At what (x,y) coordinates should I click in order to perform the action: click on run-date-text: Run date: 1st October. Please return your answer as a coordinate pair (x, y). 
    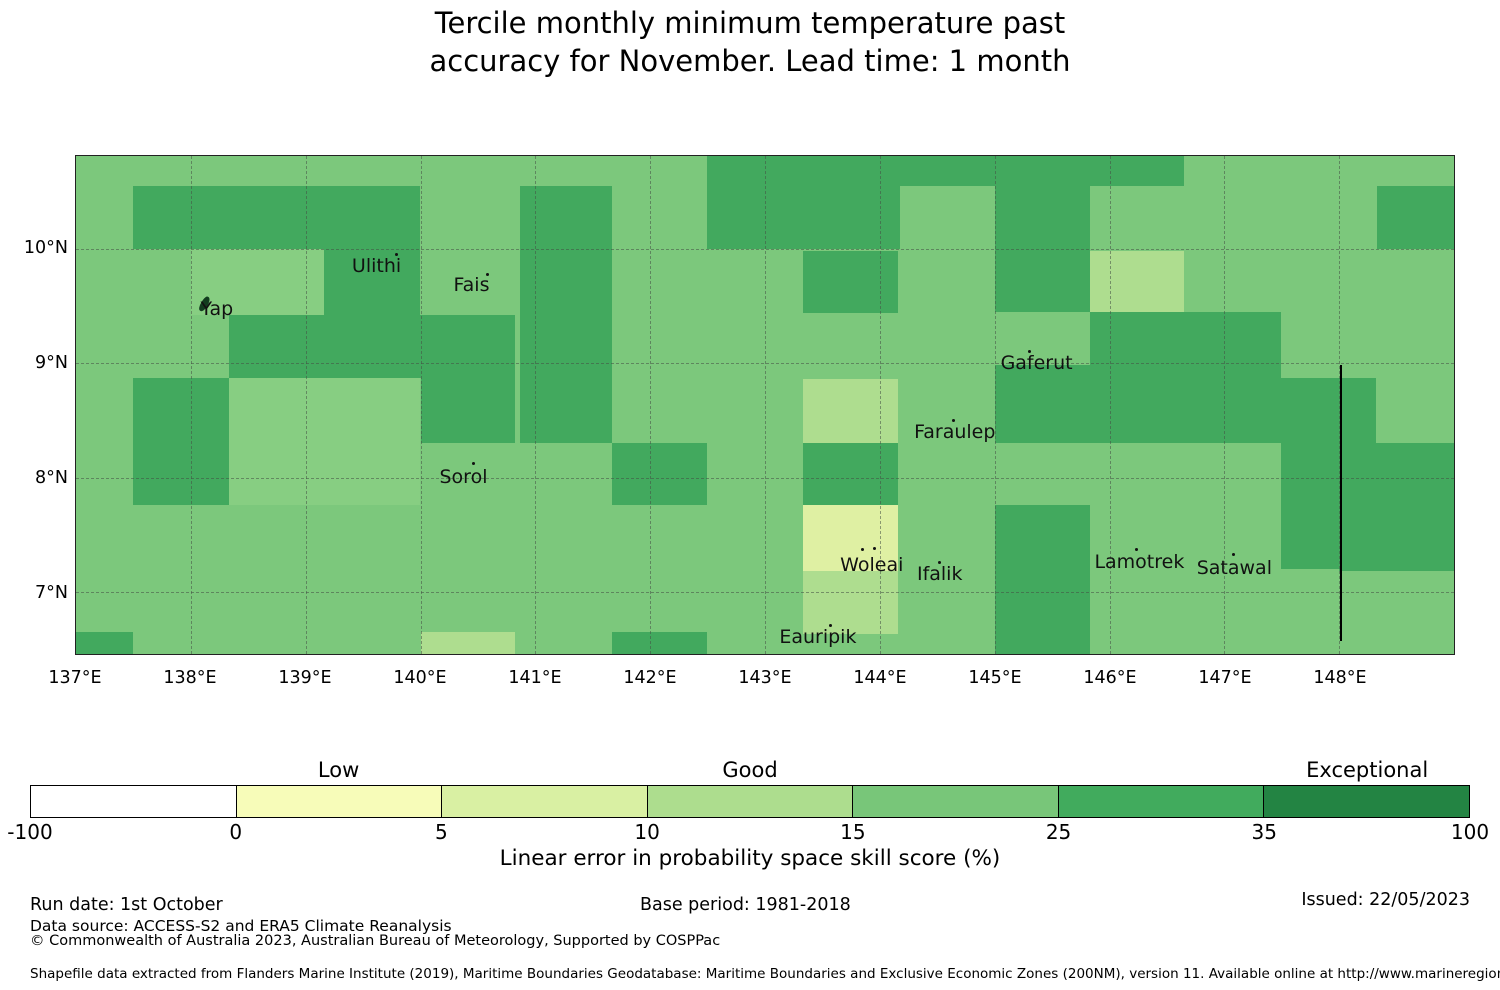
    Looking at the image, I should click on (126, 905).